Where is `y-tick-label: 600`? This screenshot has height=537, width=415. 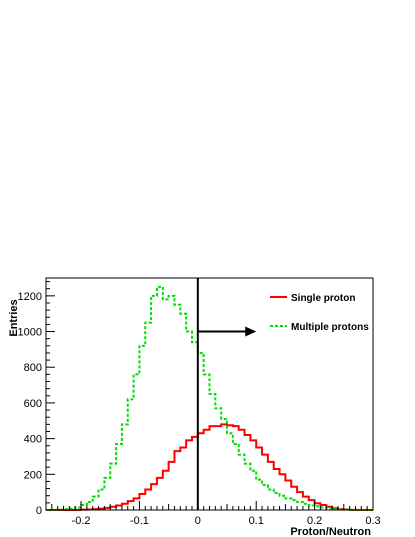
y-tick-label: 600 is located at coordinates (33, 404).